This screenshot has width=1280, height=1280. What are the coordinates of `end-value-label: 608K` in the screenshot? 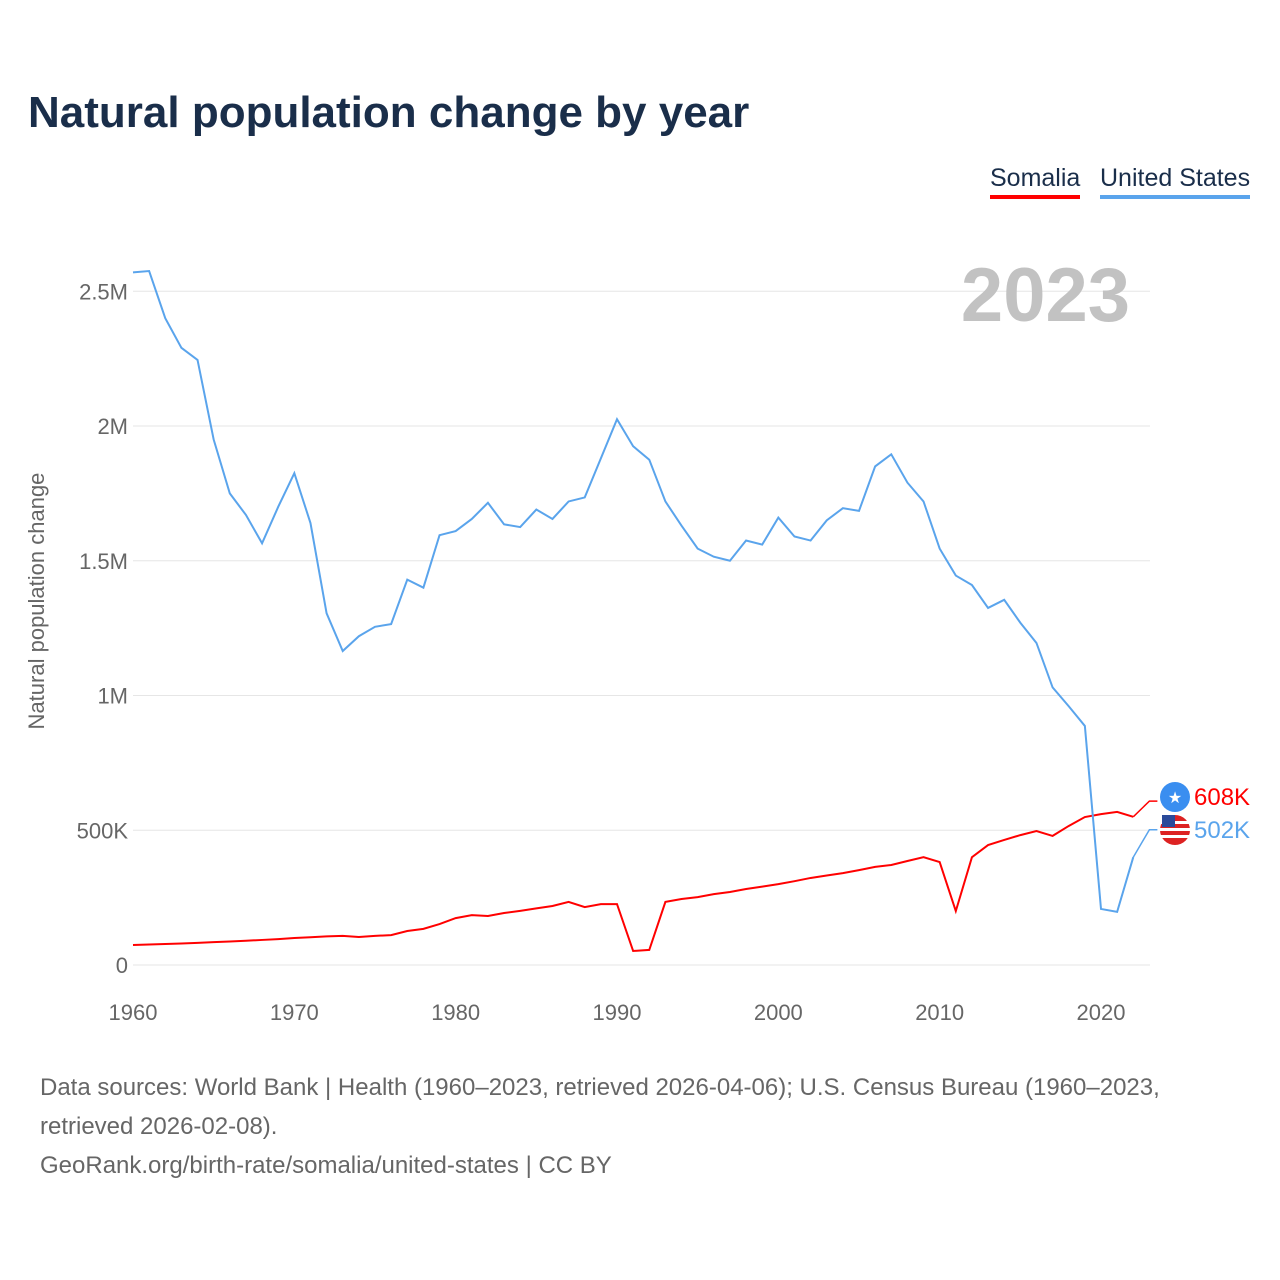 It's located at (1222, 797).